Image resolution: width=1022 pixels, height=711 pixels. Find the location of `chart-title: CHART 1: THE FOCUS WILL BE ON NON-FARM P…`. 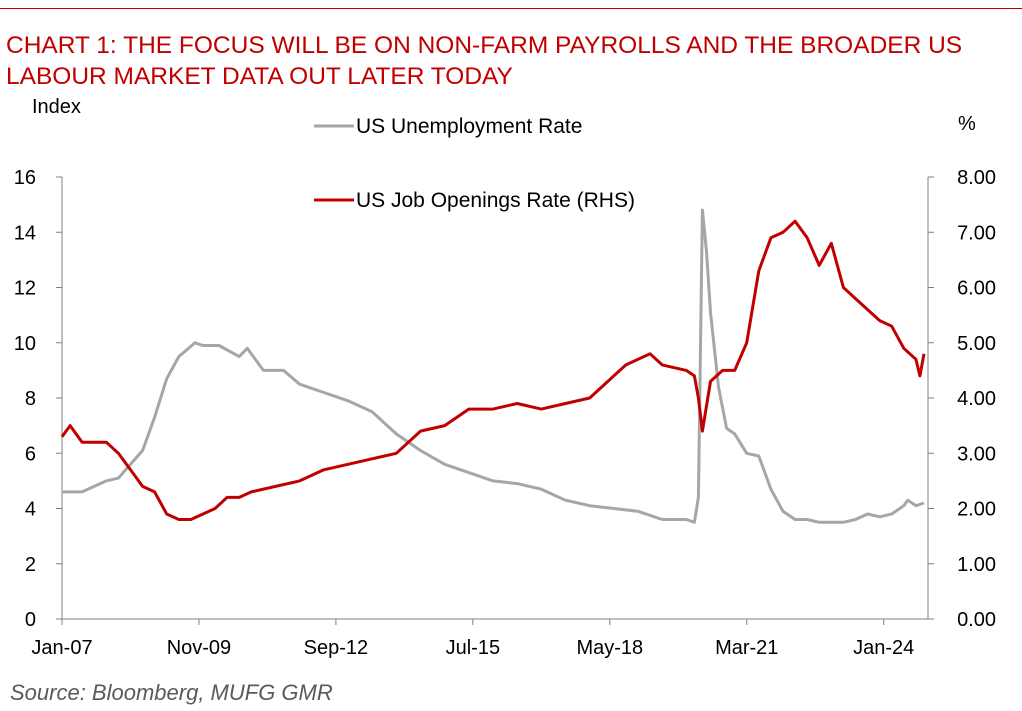

chart-title: CHART 1: THE FOCUS WILL BE ON NON-FARM P… is located at coordinates (484, 61).